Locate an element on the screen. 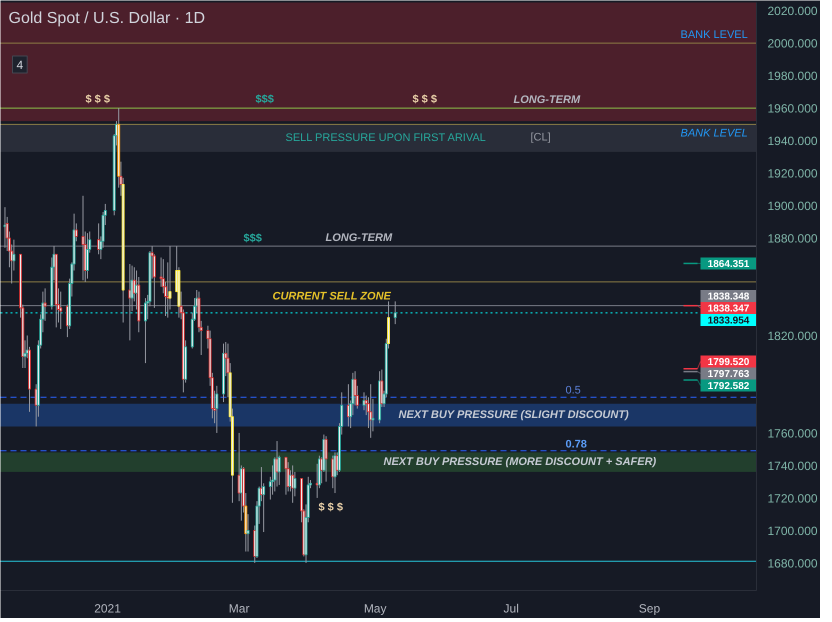 This screenshot has height=622, width=832. chart-title: Gold Spot / U.S. Dollar · 1D is located at coordinates (107, 18).